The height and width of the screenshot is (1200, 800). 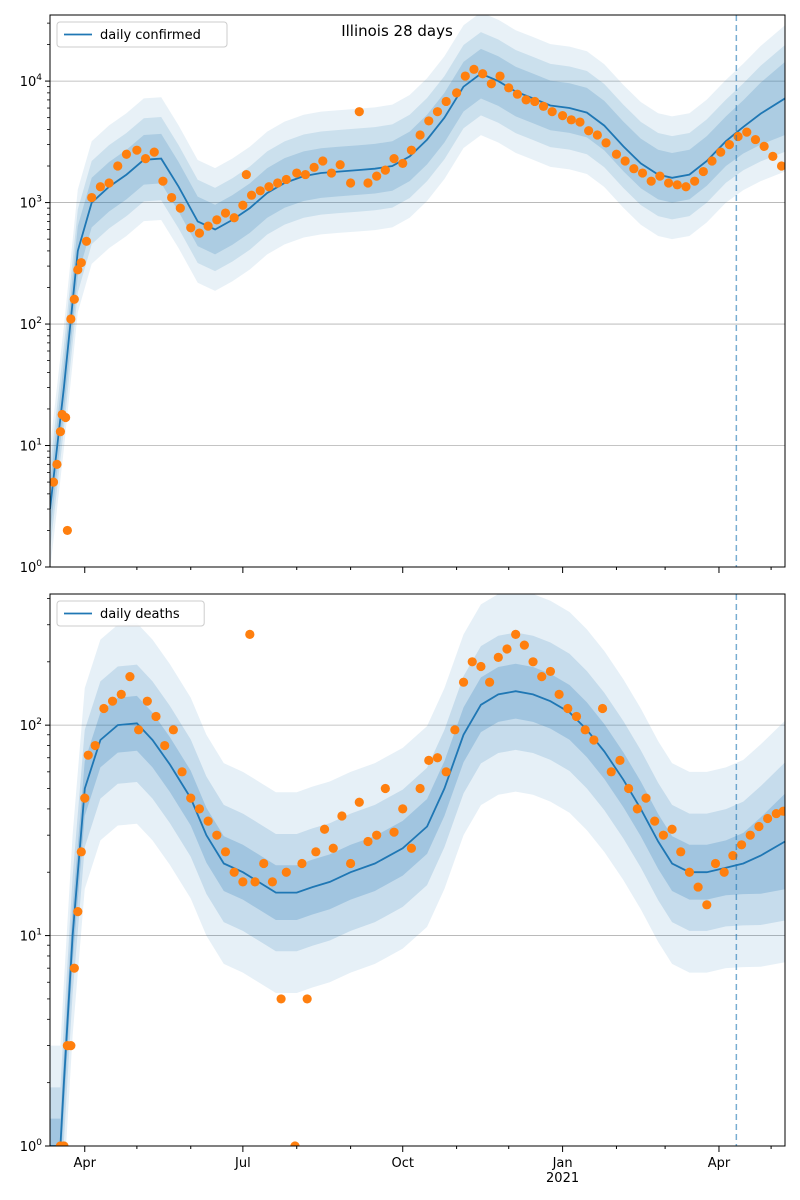 What do you see at coordinates (142, 34) in the screenshot?
I see `legend: daily confirmed` at bounding box center [142, 34].